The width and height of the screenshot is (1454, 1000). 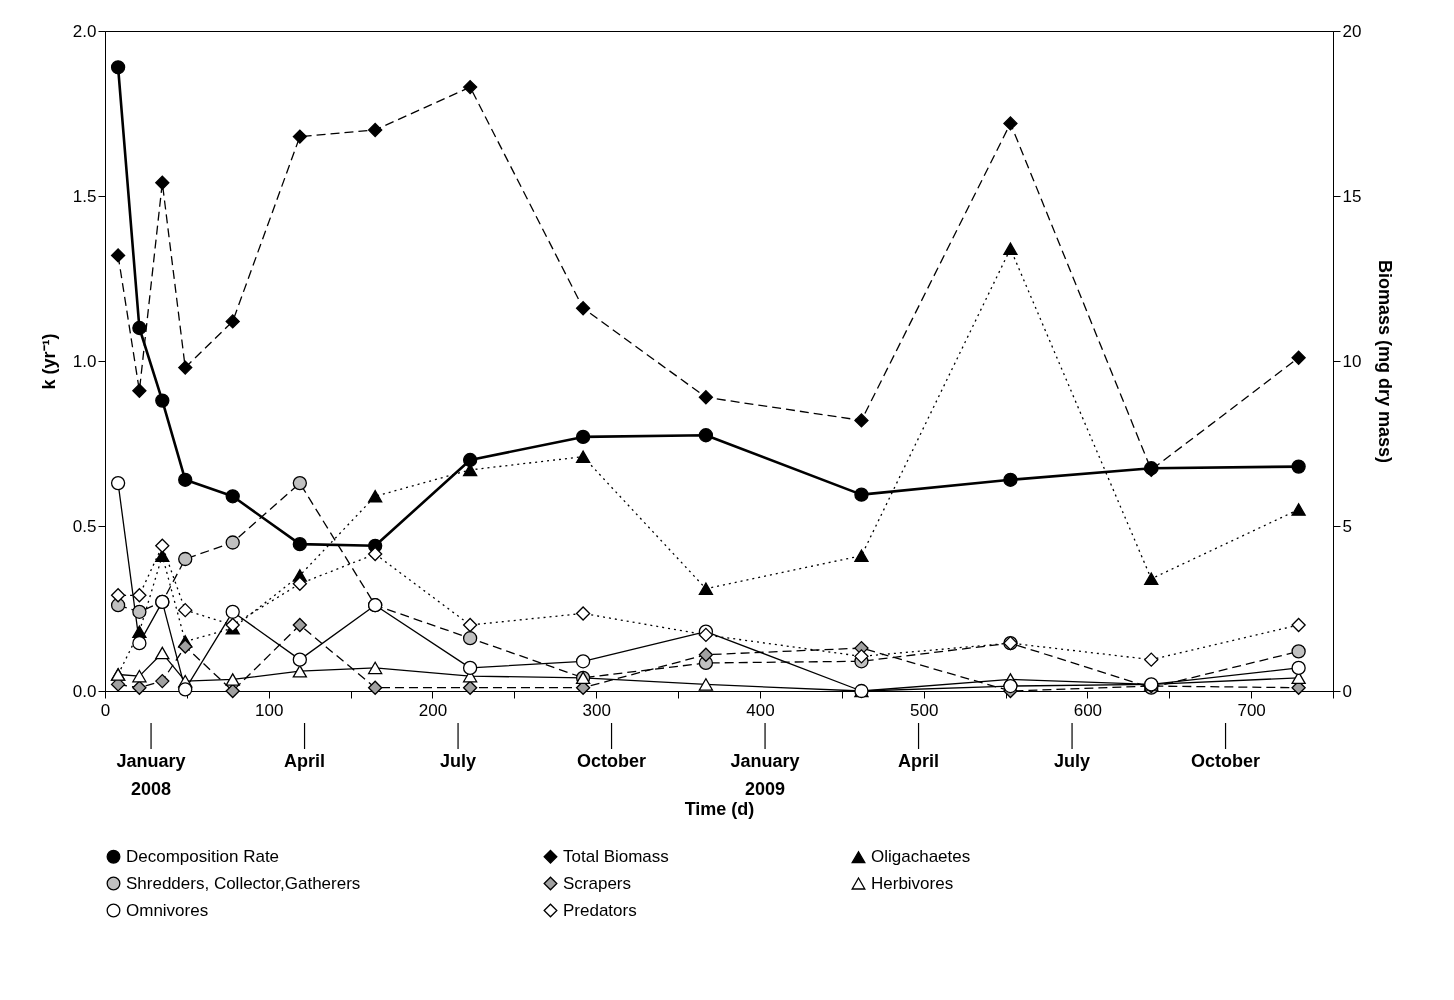 What do you see at coordinates (600, 910) in the screenshot?
I see `legend-label: Predators` at bounding box center [600, 910].